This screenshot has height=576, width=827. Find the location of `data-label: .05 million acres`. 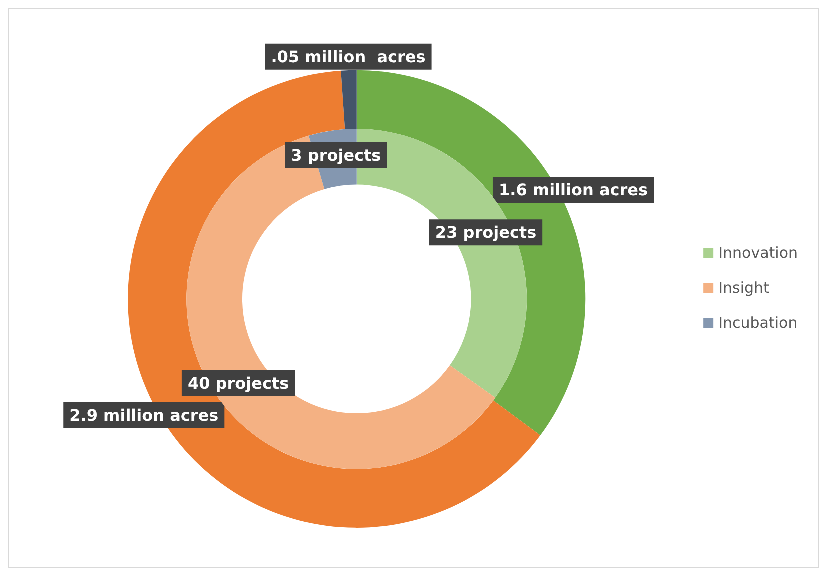

data-label: .05 million acres is located at coordinates (348, 56).